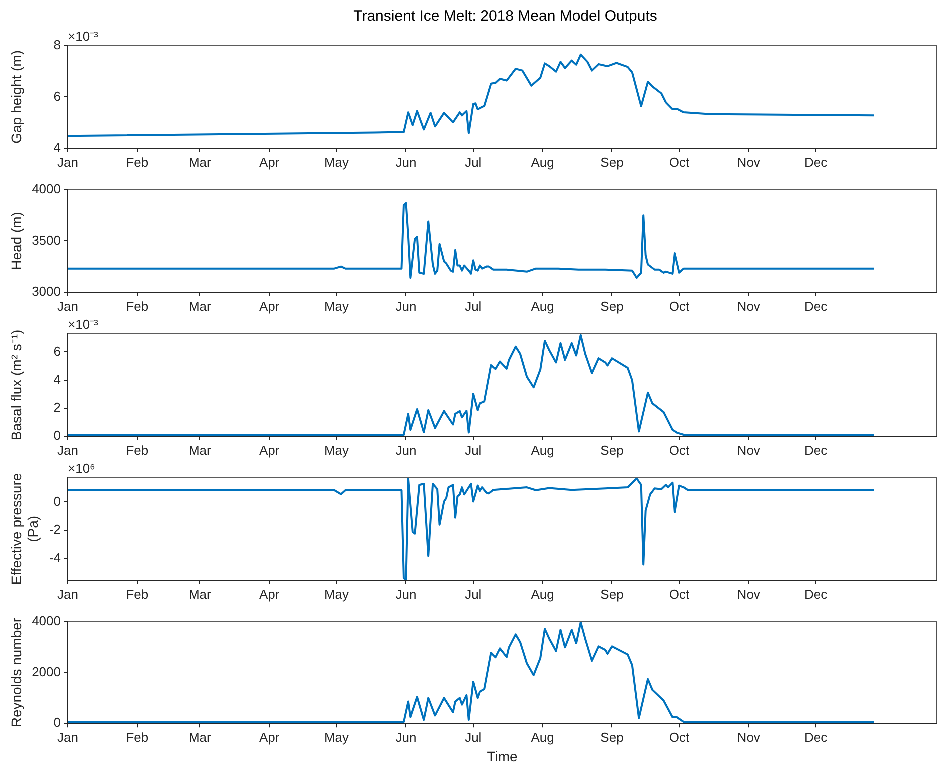 The image size is (951, 774). What do you see at coordinates (505, 17) in the screenshot?
I see `chart-title: Transient Ice Melt: 2018 Mean Model Outputs` at bounding box center [505, 17].